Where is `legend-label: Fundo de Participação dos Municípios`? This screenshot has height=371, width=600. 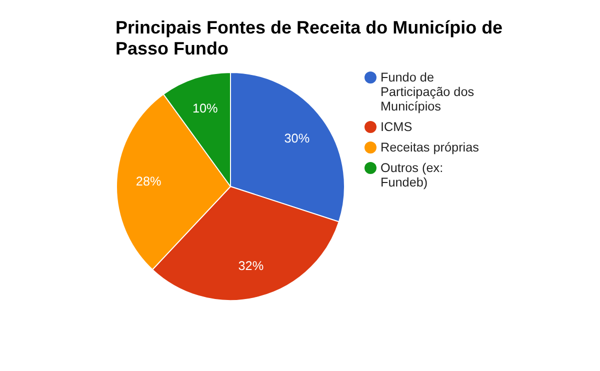 legend-label: Fundo de Participação dos Municípios is located at coordinates (427, 92).